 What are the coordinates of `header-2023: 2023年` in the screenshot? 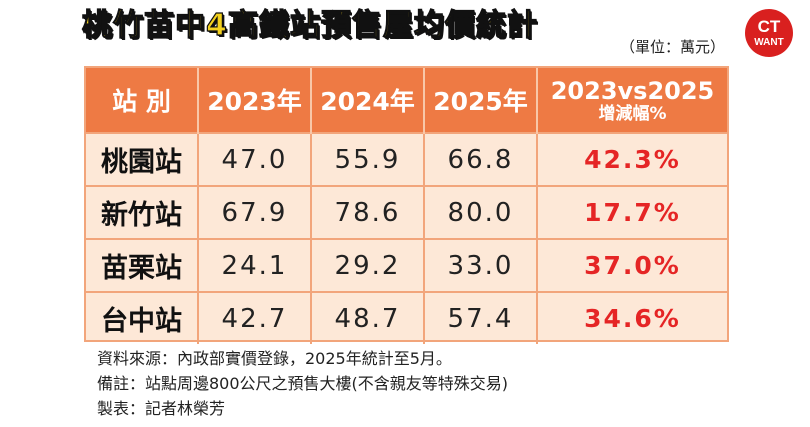 It's located at (255, 100).